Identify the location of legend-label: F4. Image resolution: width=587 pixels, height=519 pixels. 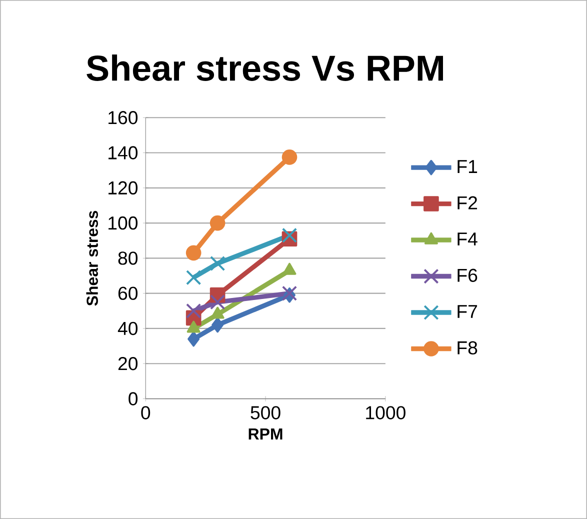
(468, 239).